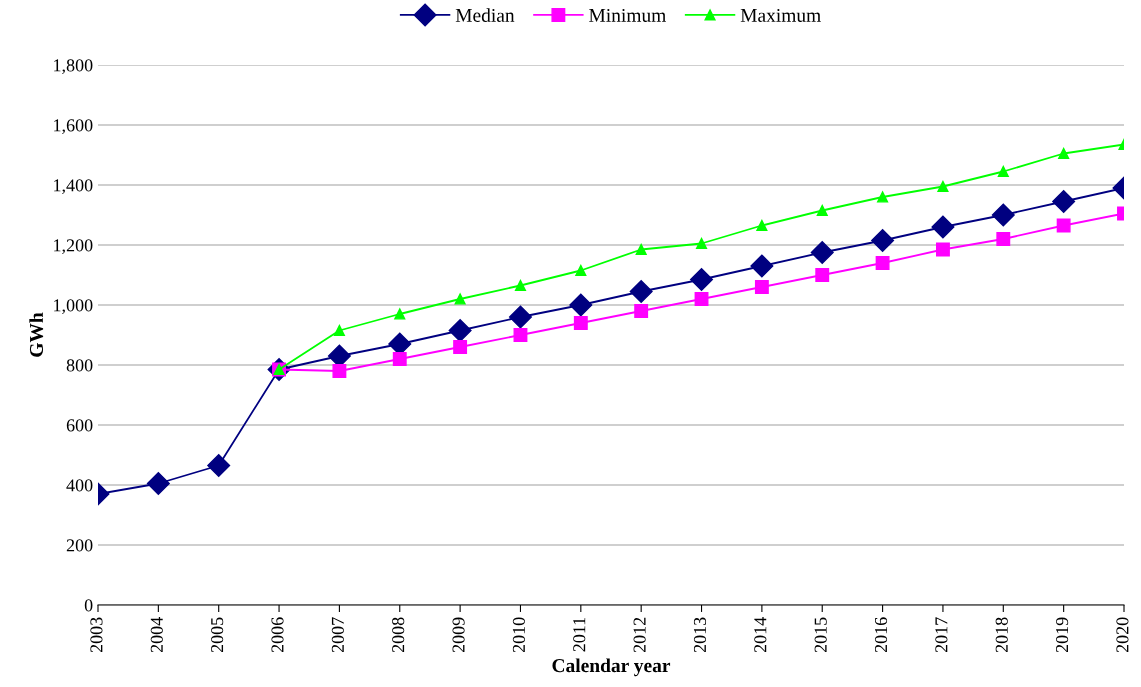  I want to click on x-tick-label: 2012, so click(639, 635).